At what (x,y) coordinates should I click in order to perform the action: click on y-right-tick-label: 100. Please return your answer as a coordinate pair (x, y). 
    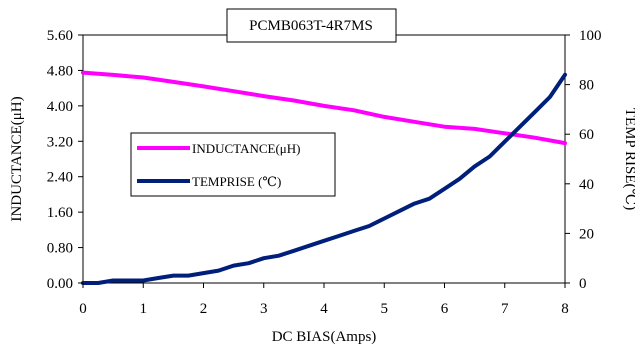
    Looking at the image, I should click on (590, 36).